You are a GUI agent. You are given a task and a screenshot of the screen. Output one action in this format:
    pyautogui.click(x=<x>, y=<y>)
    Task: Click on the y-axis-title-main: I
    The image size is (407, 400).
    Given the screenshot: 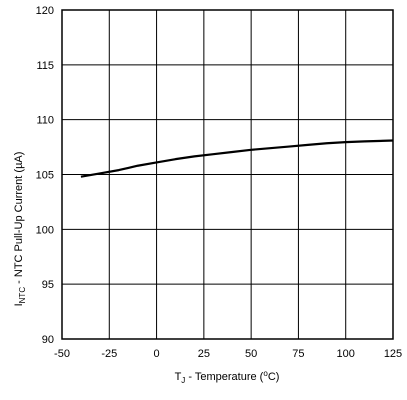 What is the action you would take?
    pyautogui.click(x=19, y=304)
    